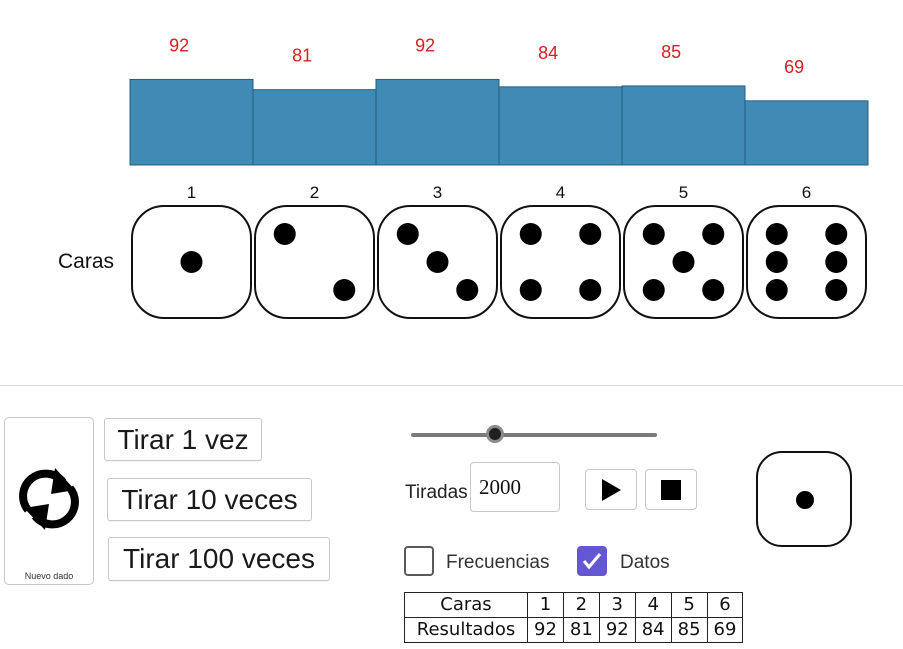 This screenshot has width=903, height=649. What do you see at coordinates (314, 192) in the screenshot?
I see `face-number-label: 2` at bounding box center [314, 192].